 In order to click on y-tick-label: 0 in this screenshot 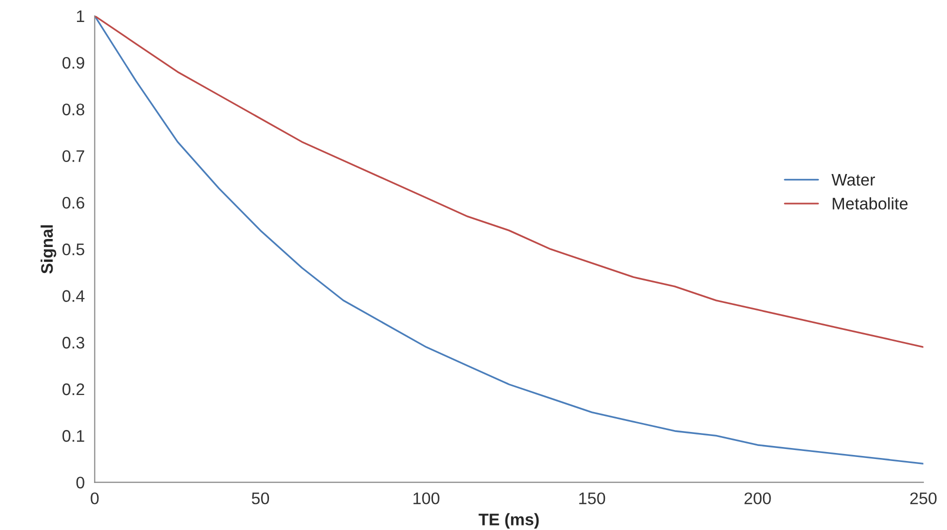, I will do `click(80, 482)`.